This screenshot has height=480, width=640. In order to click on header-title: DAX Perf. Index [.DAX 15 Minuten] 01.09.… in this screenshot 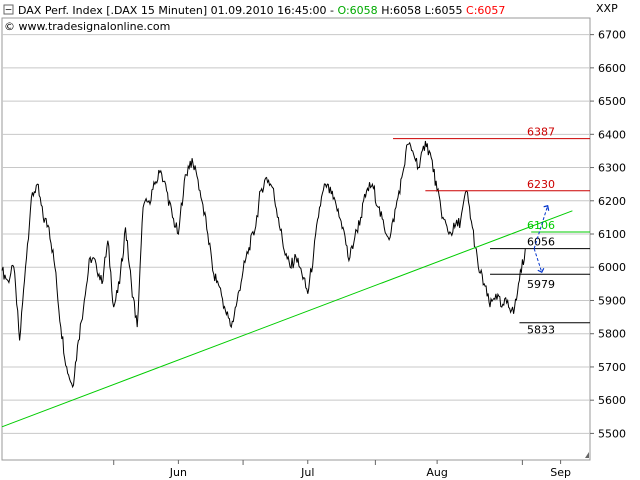, I will do `click(172, 10)`.